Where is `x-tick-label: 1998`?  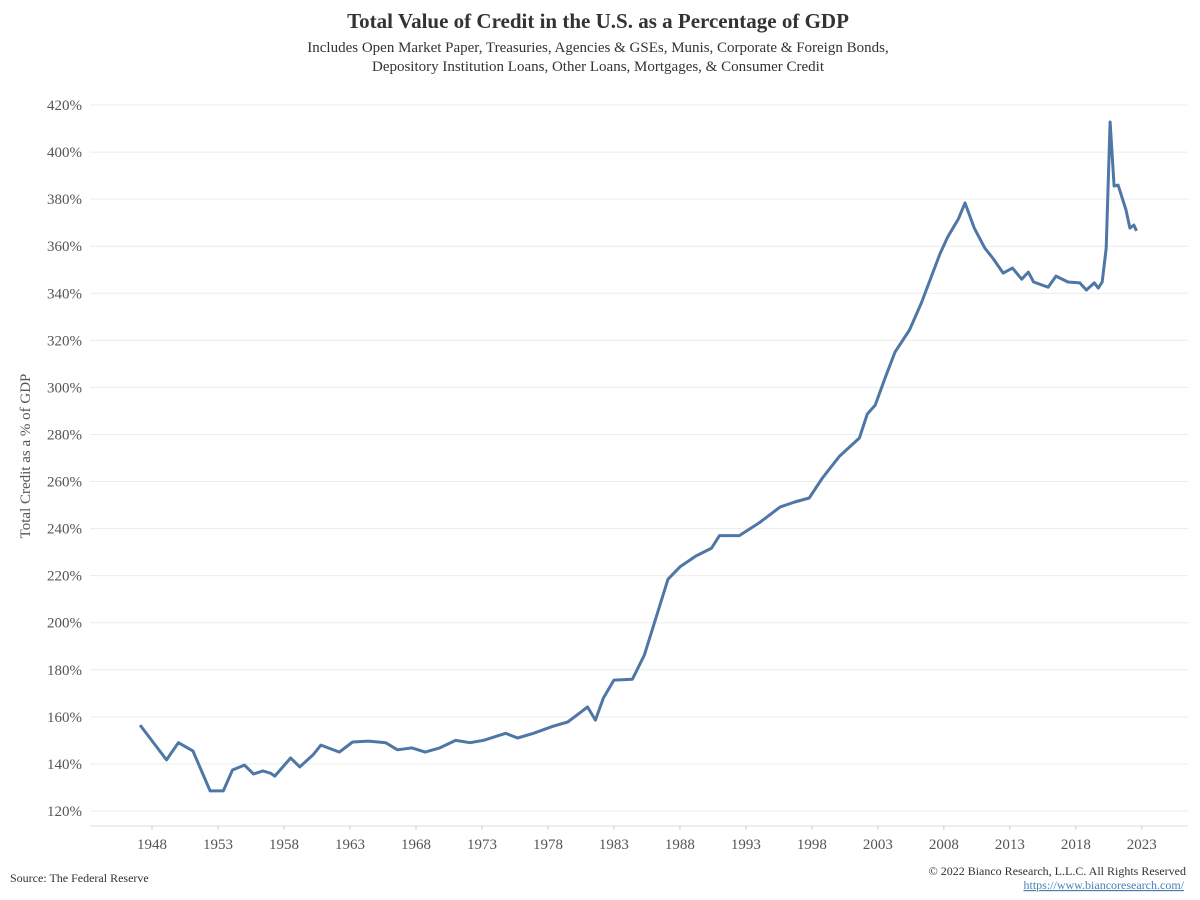 x-tick-label: 1998 is located at coordinates (812, 845).